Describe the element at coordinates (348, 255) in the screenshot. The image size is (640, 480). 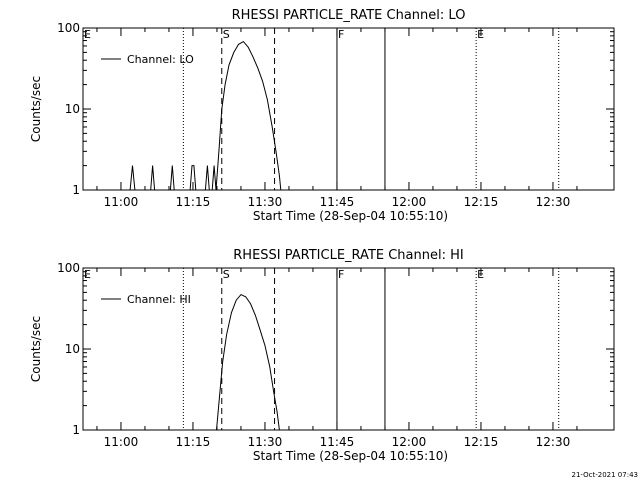
I see `chart-title: RHESSI PARTICLE_RATE Channel: HI` at that location.